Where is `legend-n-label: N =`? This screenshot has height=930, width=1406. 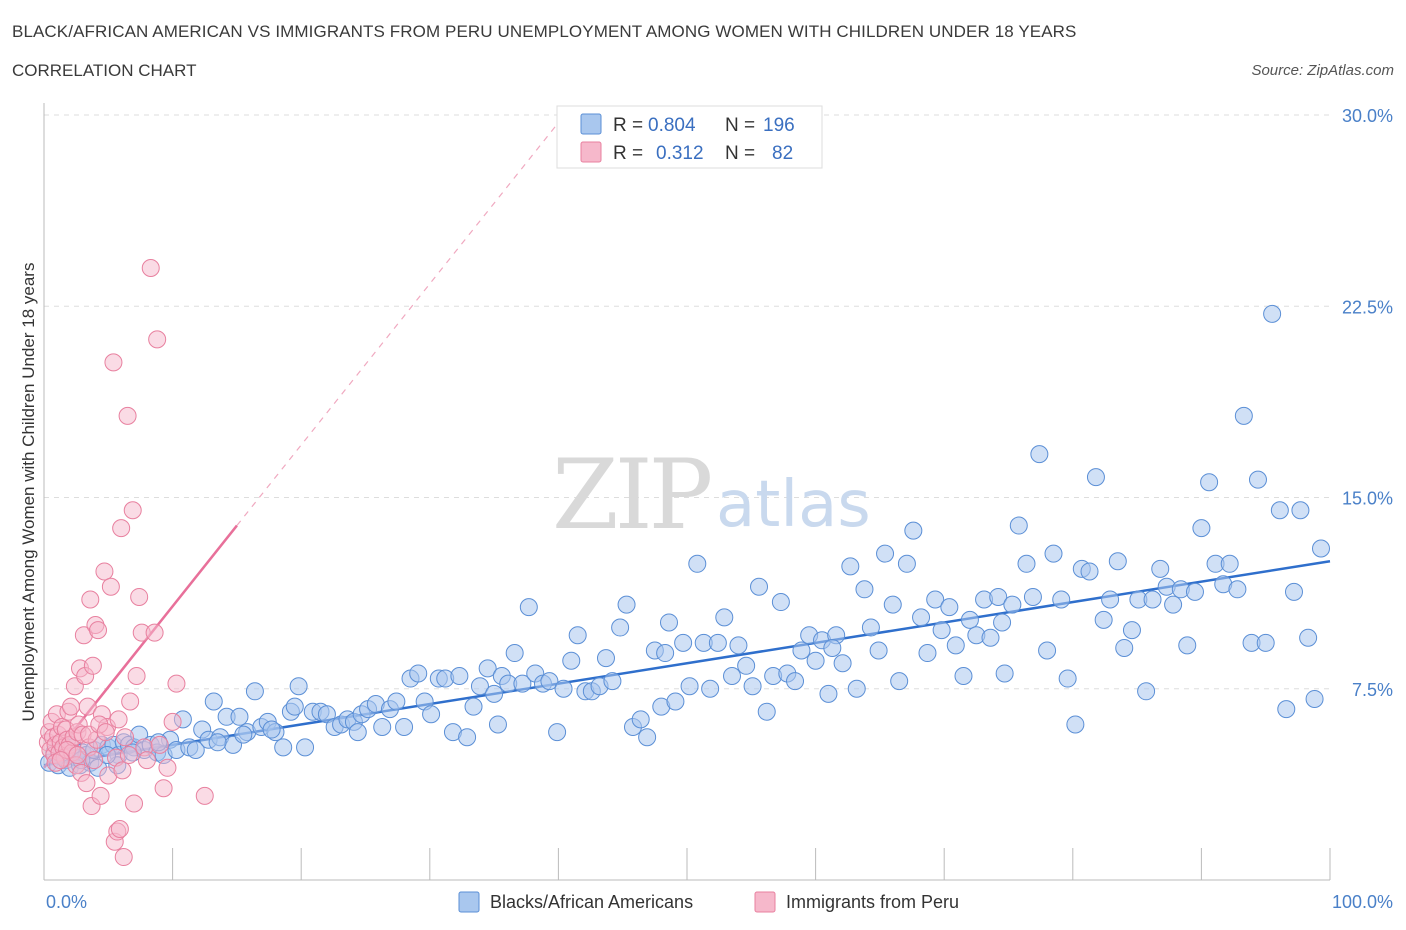
legend-n-label: N = is located at coordinates (740, 125).